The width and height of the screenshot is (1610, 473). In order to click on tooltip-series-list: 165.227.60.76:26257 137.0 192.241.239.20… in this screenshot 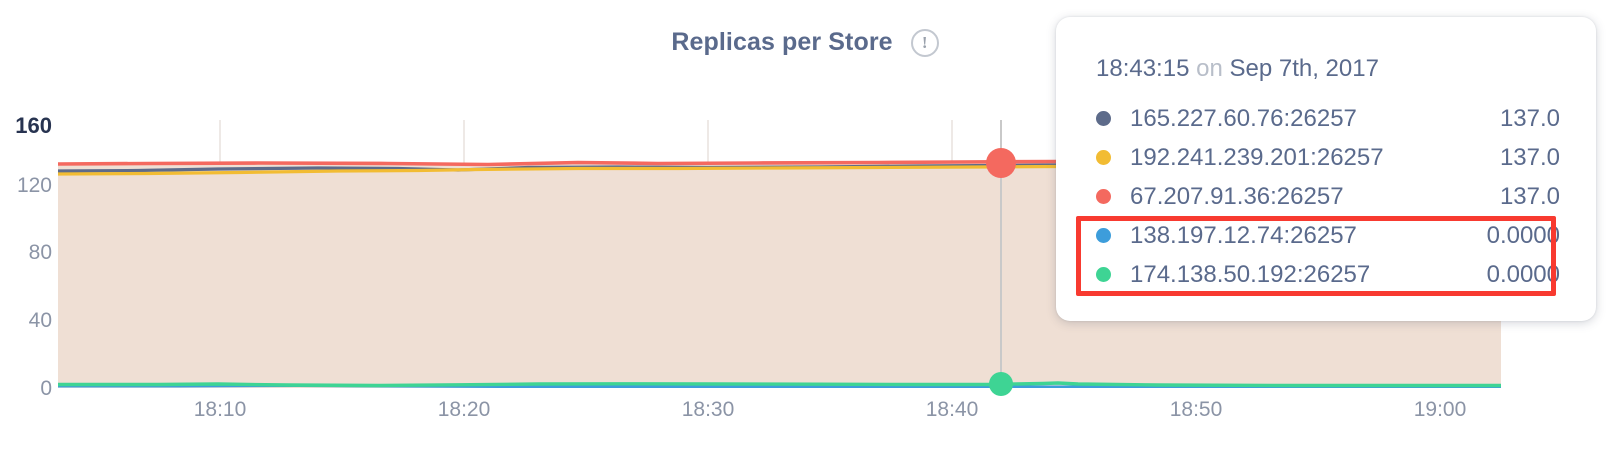, I will do `click(1328, 196)`.